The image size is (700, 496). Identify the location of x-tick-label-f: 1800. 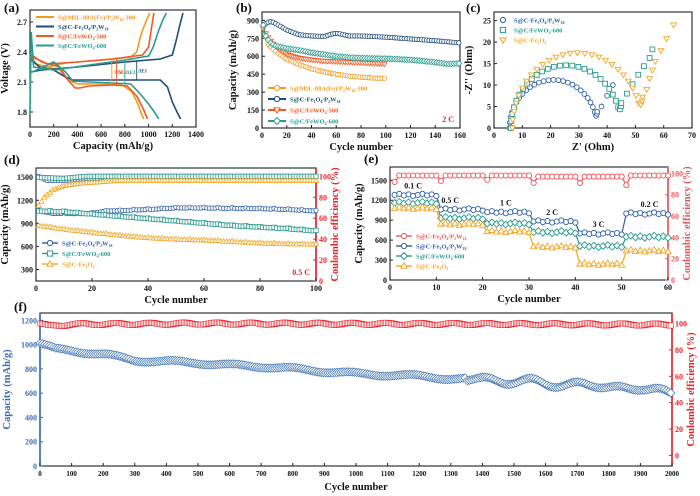
(609, 474).